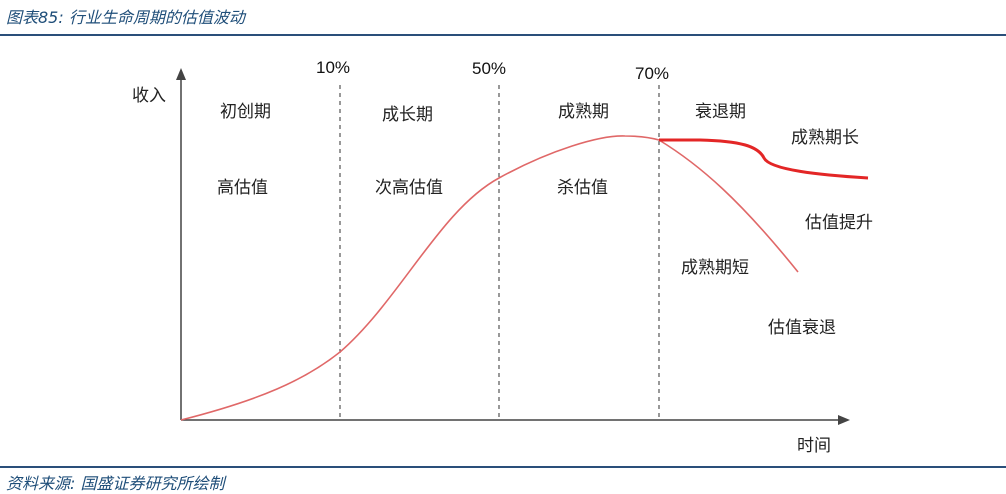 The height and width of the screenshot is (494, 1006). I want to click on y-axis-arrow, so click(181, 74).